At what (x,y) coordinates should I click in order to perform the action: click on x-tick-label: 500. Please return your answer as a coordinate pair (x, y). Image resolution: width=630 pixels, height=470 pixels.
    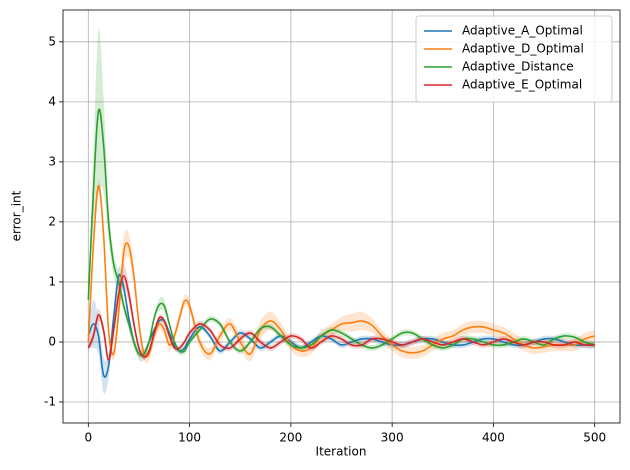
    Looking at the image, I should click on (594, 438).